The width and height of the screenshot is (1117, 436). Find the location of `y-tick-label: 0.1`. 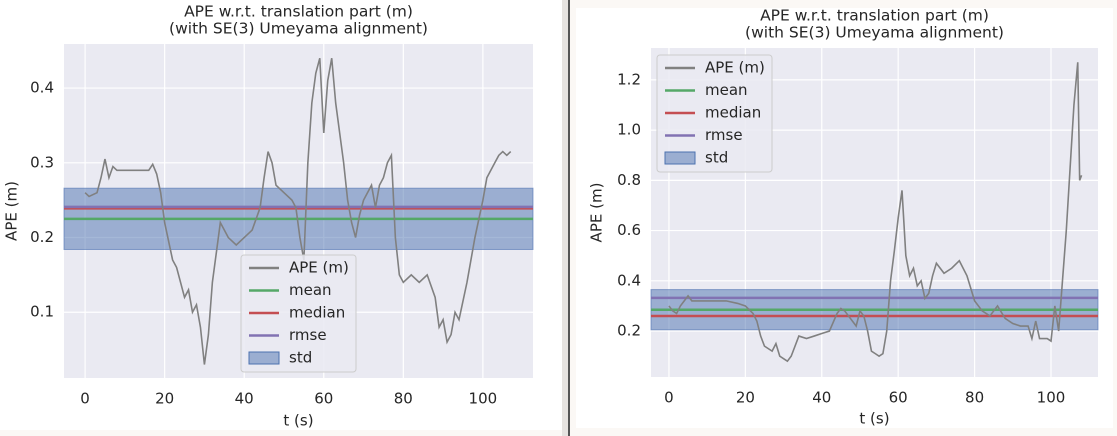

y-tick-label: 0.1 is located at coordinates (42, 312).